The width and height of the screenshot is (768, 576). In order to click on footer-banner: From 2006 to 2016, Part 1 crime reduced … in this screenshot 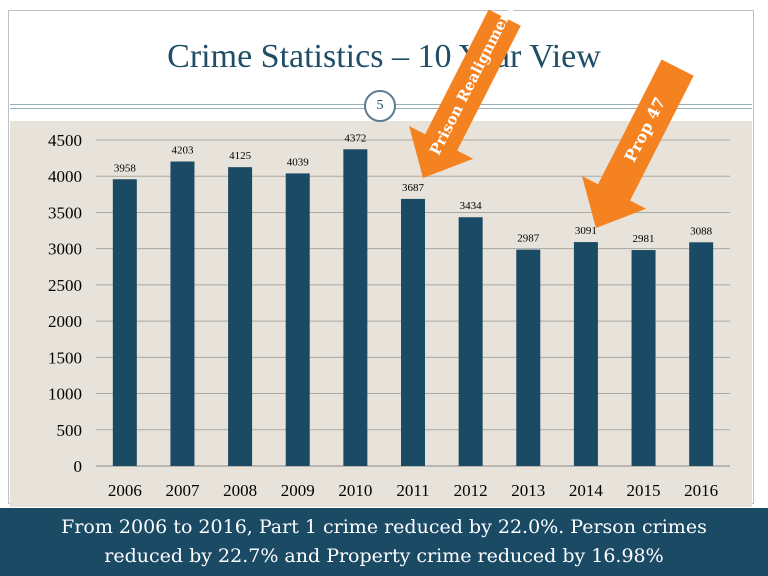, I will do `click(384, 542)`.